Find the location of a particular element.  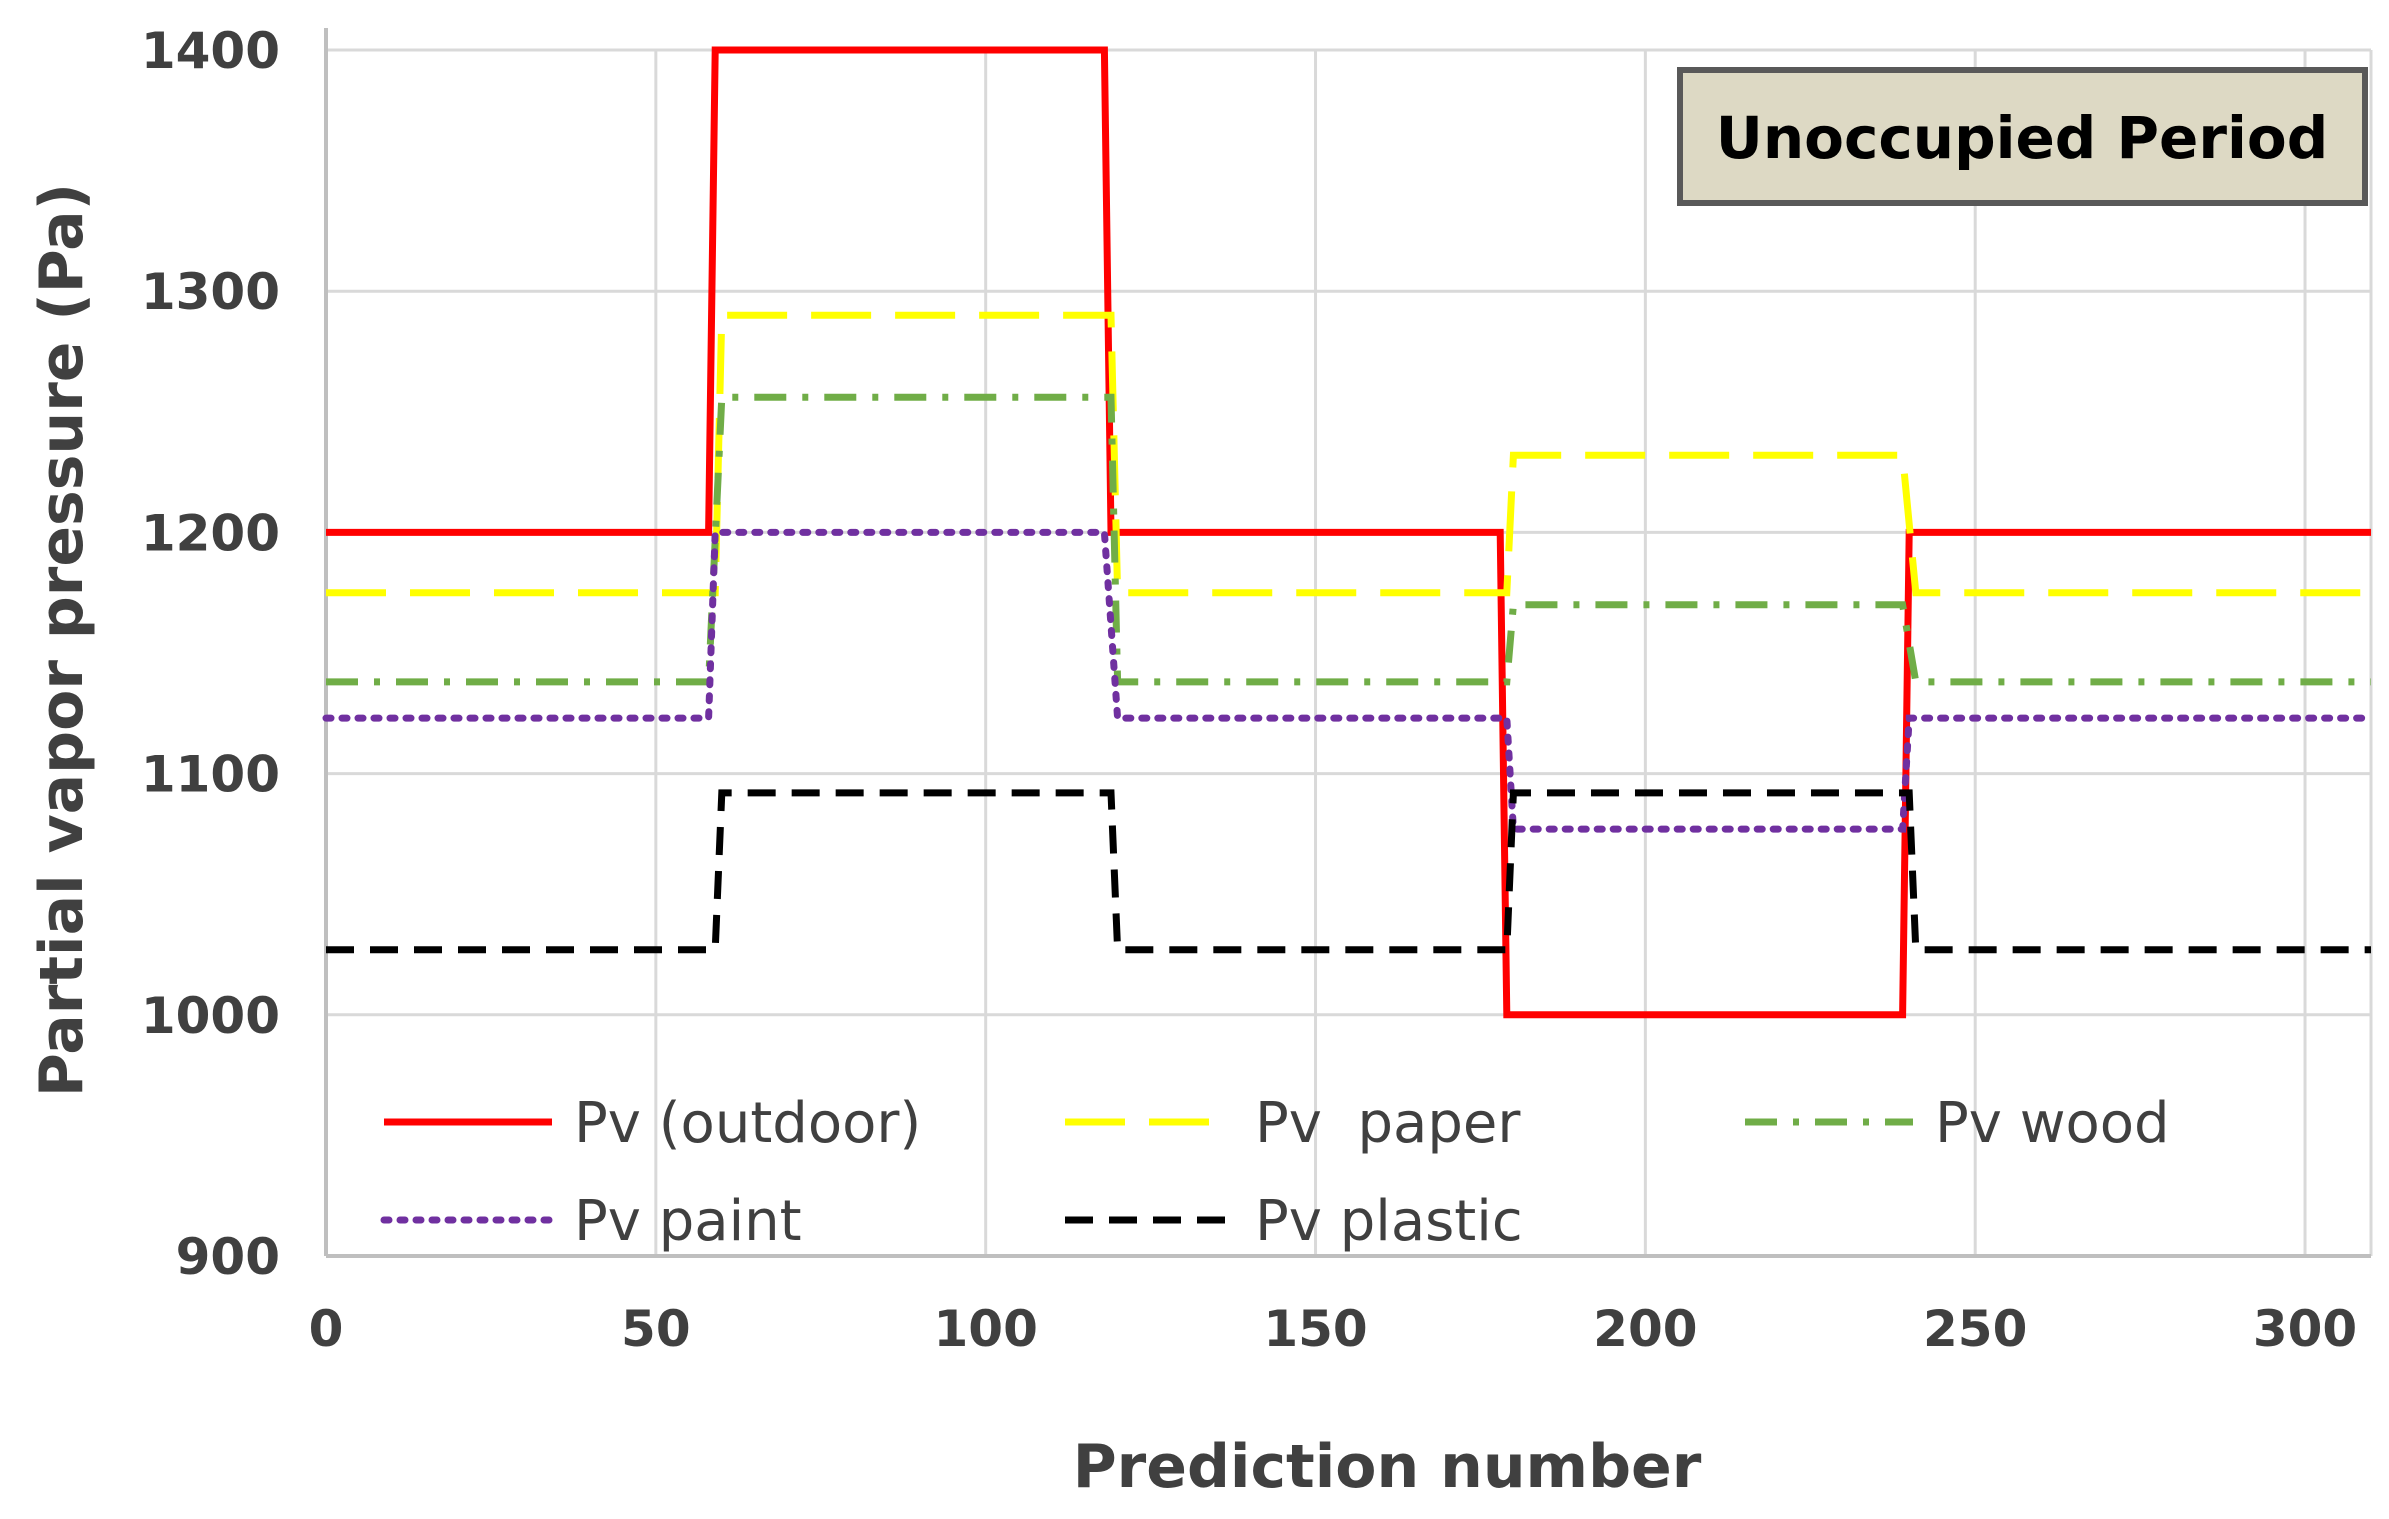

annotation-rect is located at coordinates (2022, 136).